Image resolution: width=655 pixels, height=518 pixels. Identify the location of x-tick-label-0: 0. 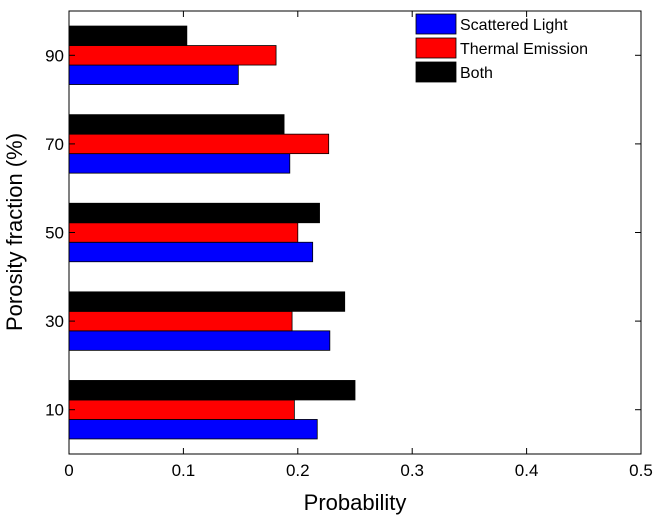
(68, 470).